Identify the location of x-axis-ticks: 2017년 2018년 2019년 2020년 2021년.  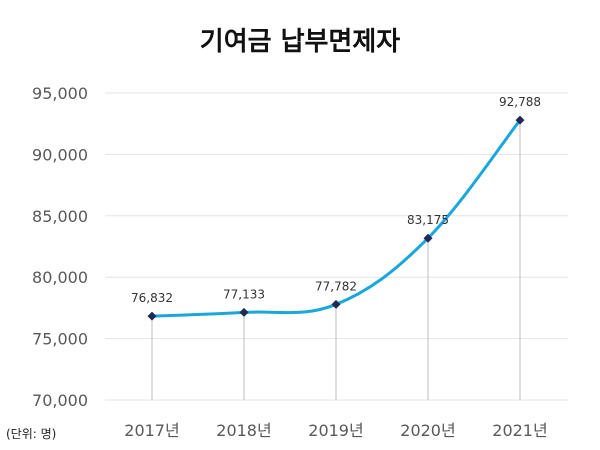
(335, 430).